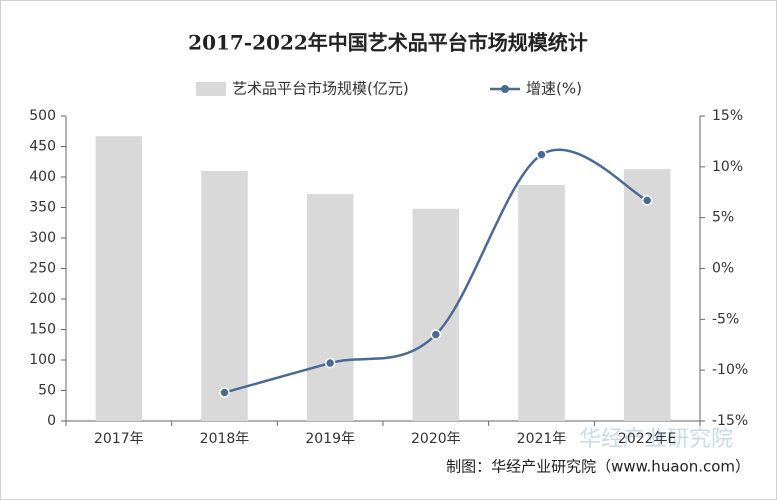 The image size is (777, 500). I want to click on y2-tick-label: 15%, so click(727, 116).